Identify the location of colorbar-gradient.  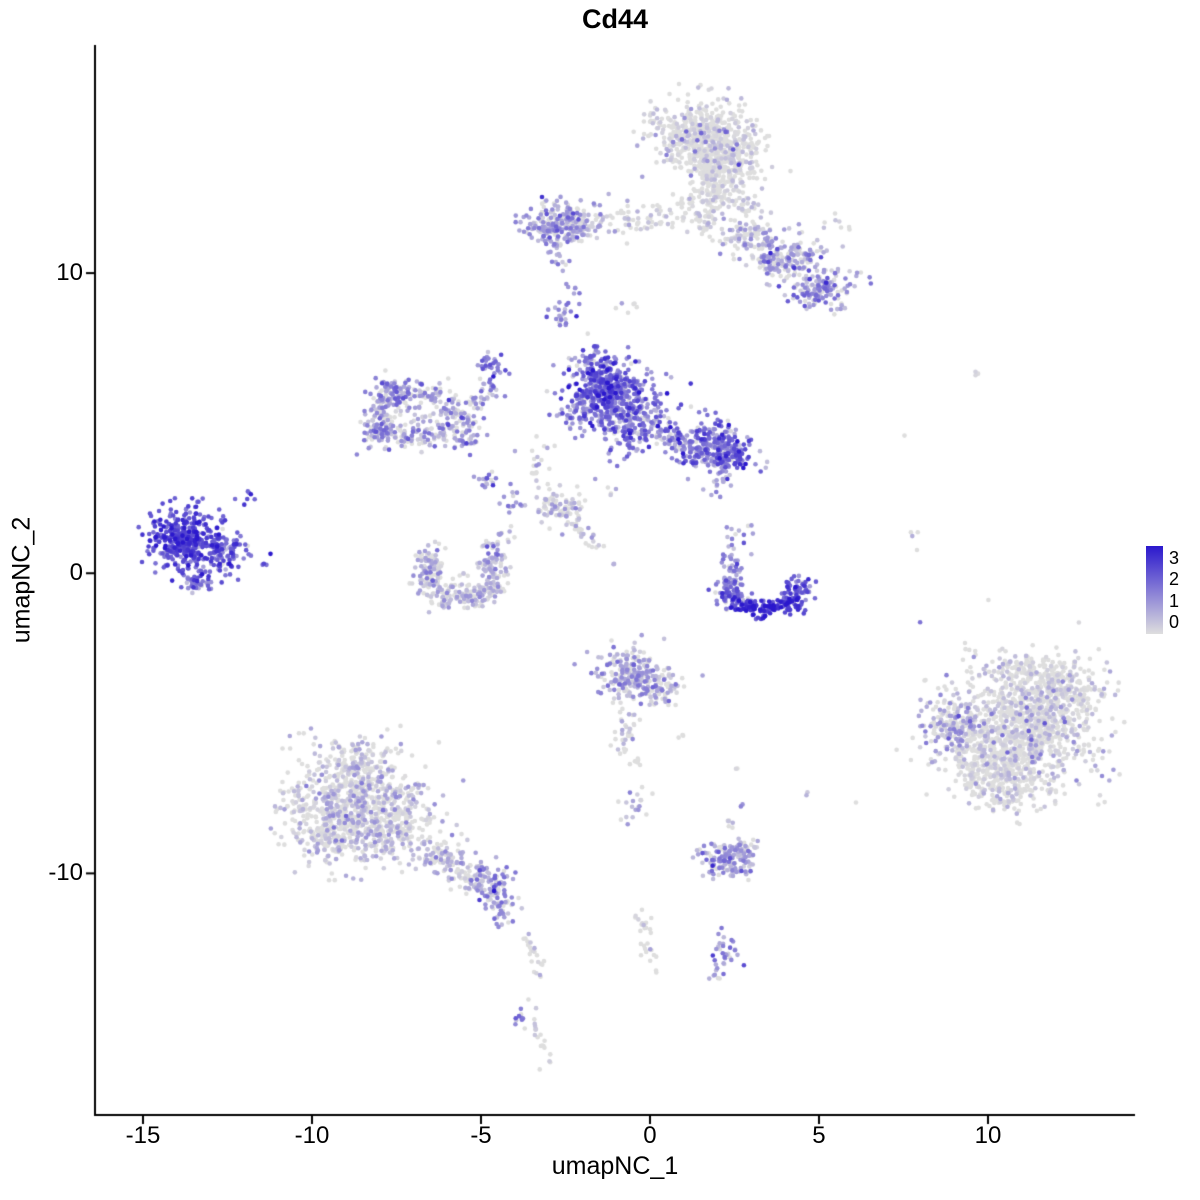
(1154, 590).